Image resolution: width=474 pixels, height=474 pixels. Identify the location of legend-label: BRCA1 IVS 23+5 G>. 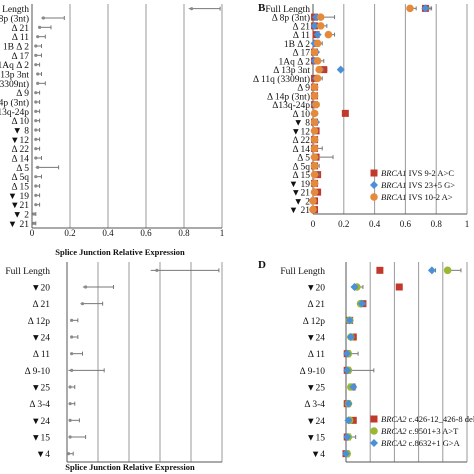
(418, 185).